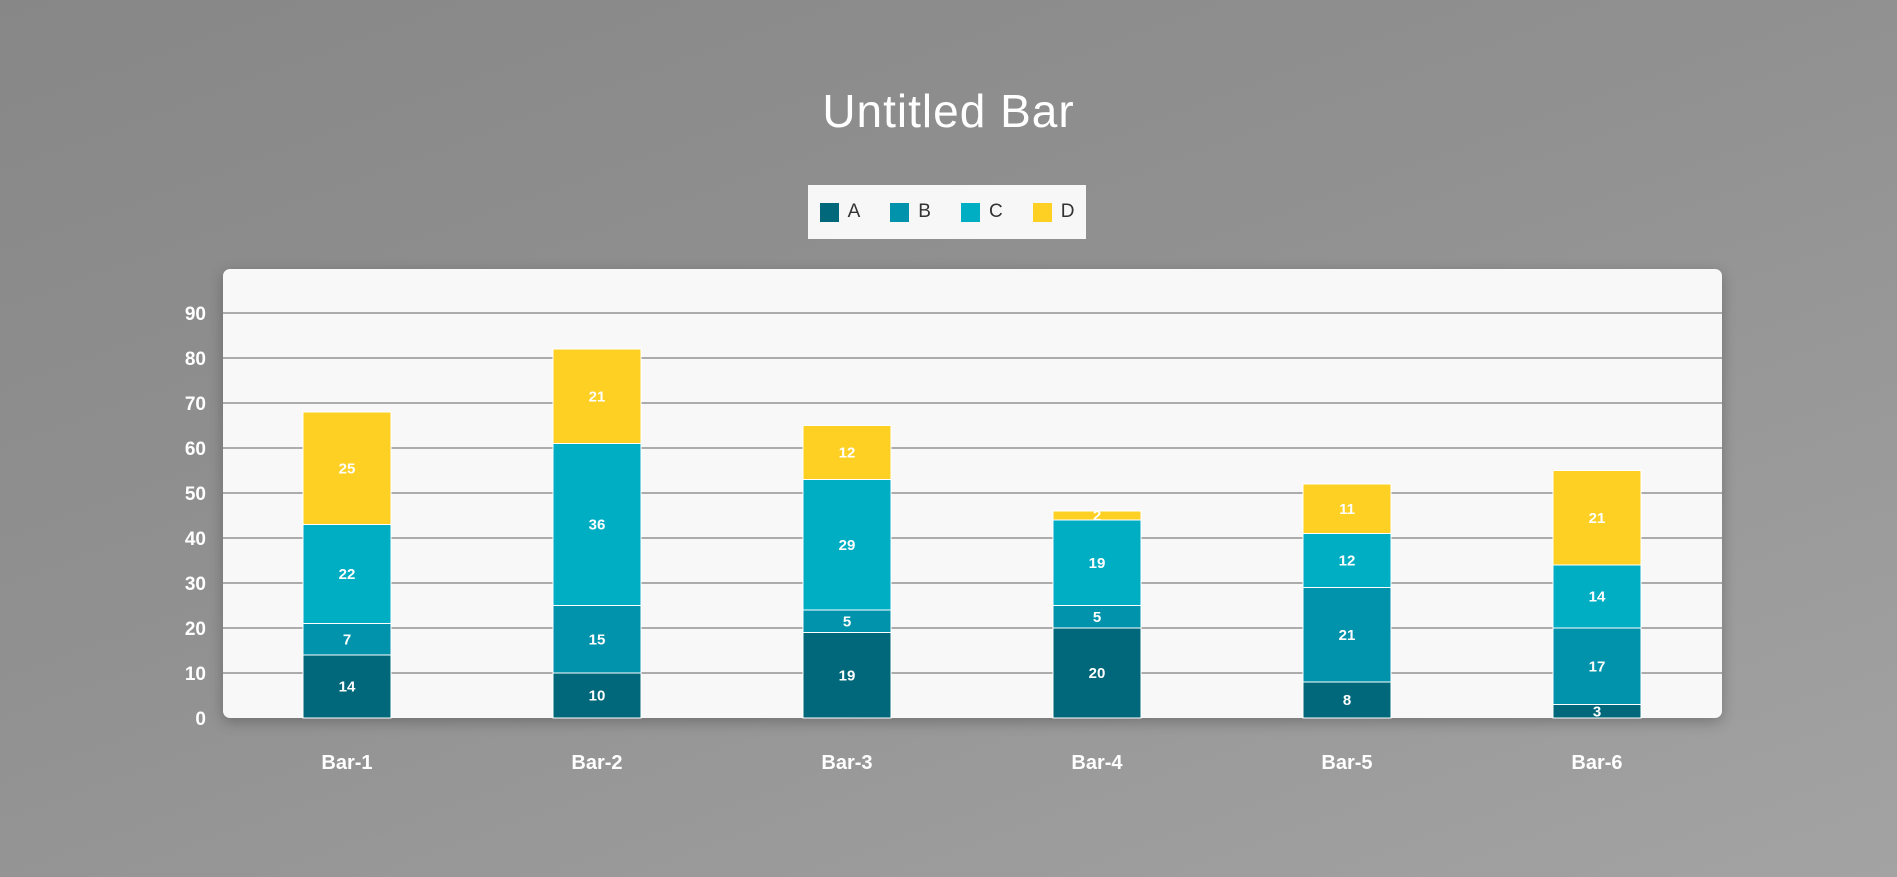 The width and height of the screenshot is (1897, 877). What do you see at coordinates (1346, 763) in the screenshot?
I see `x-tick-label: Bar-5` at bounding box center [1346, 763].